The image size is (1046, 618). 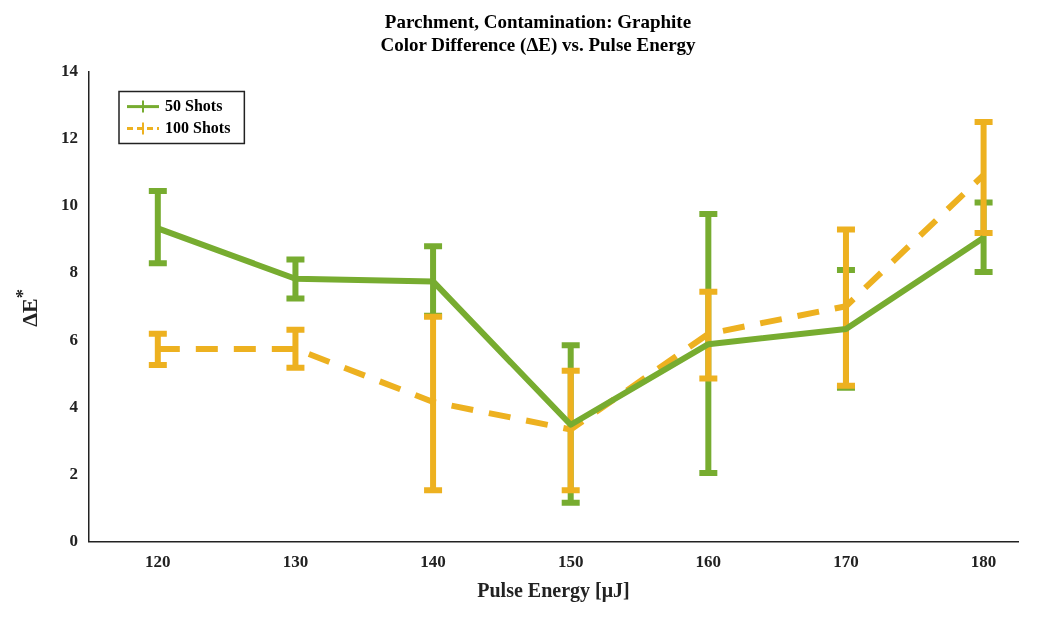 I want to click on y-tick-label: 2, so click(x=73, y=473).